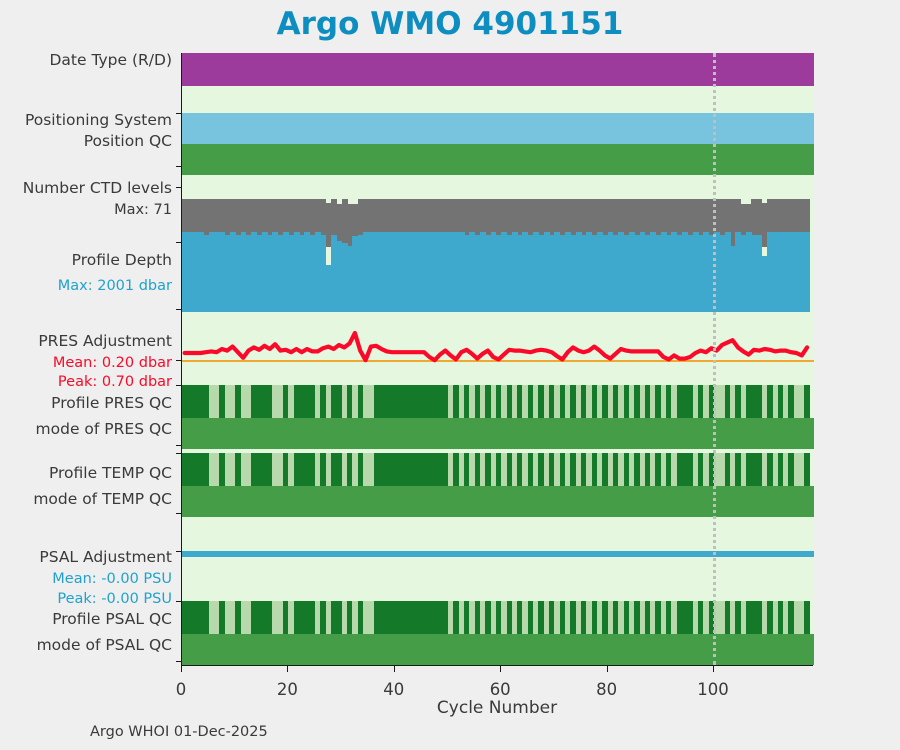  I want to click on x-axis-tick-label: 20, so click(287, 689).